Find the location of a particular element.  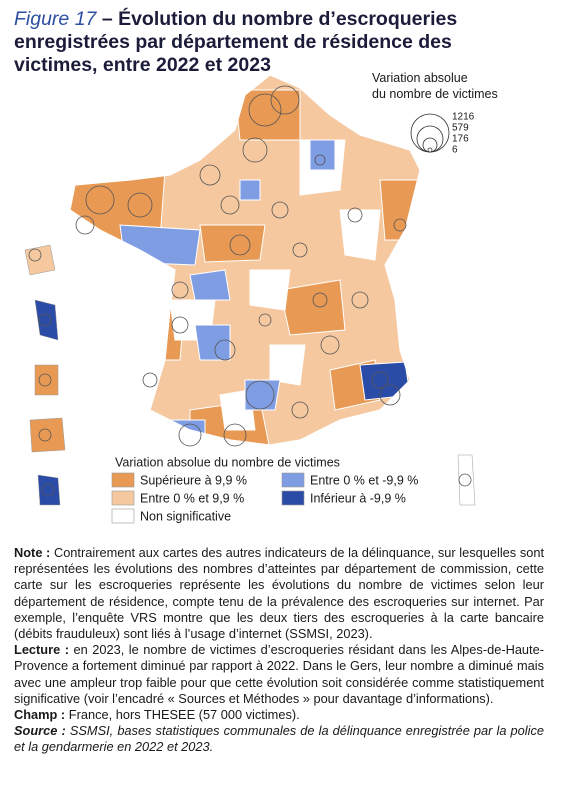

note-label: Note : is located at coordinates (32, 552).